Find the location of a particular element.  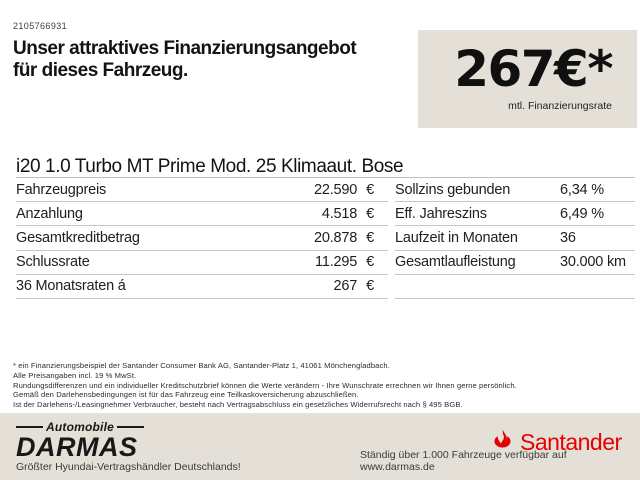

row-value: 36 is located at coordinates (568, 237).